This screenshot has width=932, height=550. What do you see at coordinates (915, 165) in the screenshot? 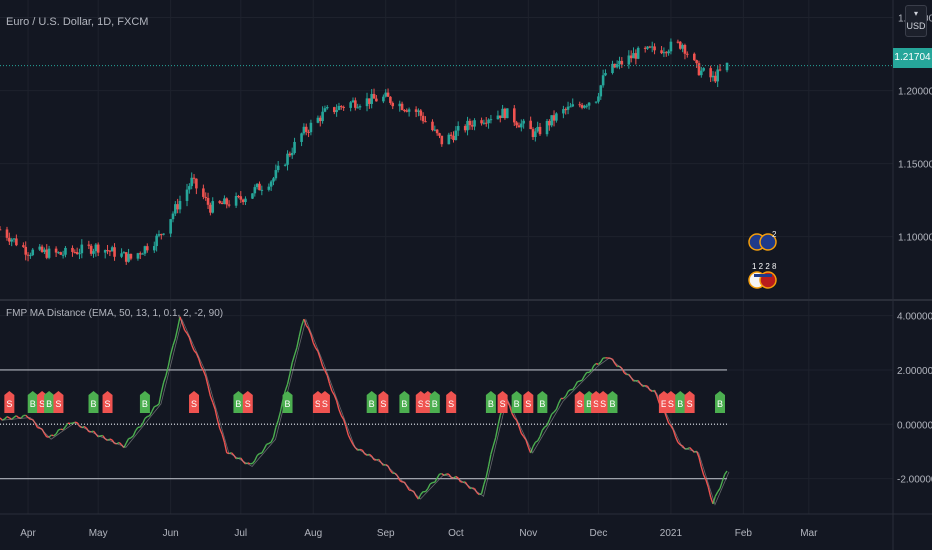
I see `price-tick-label: 1.15000` at bounding box center [915, 165].